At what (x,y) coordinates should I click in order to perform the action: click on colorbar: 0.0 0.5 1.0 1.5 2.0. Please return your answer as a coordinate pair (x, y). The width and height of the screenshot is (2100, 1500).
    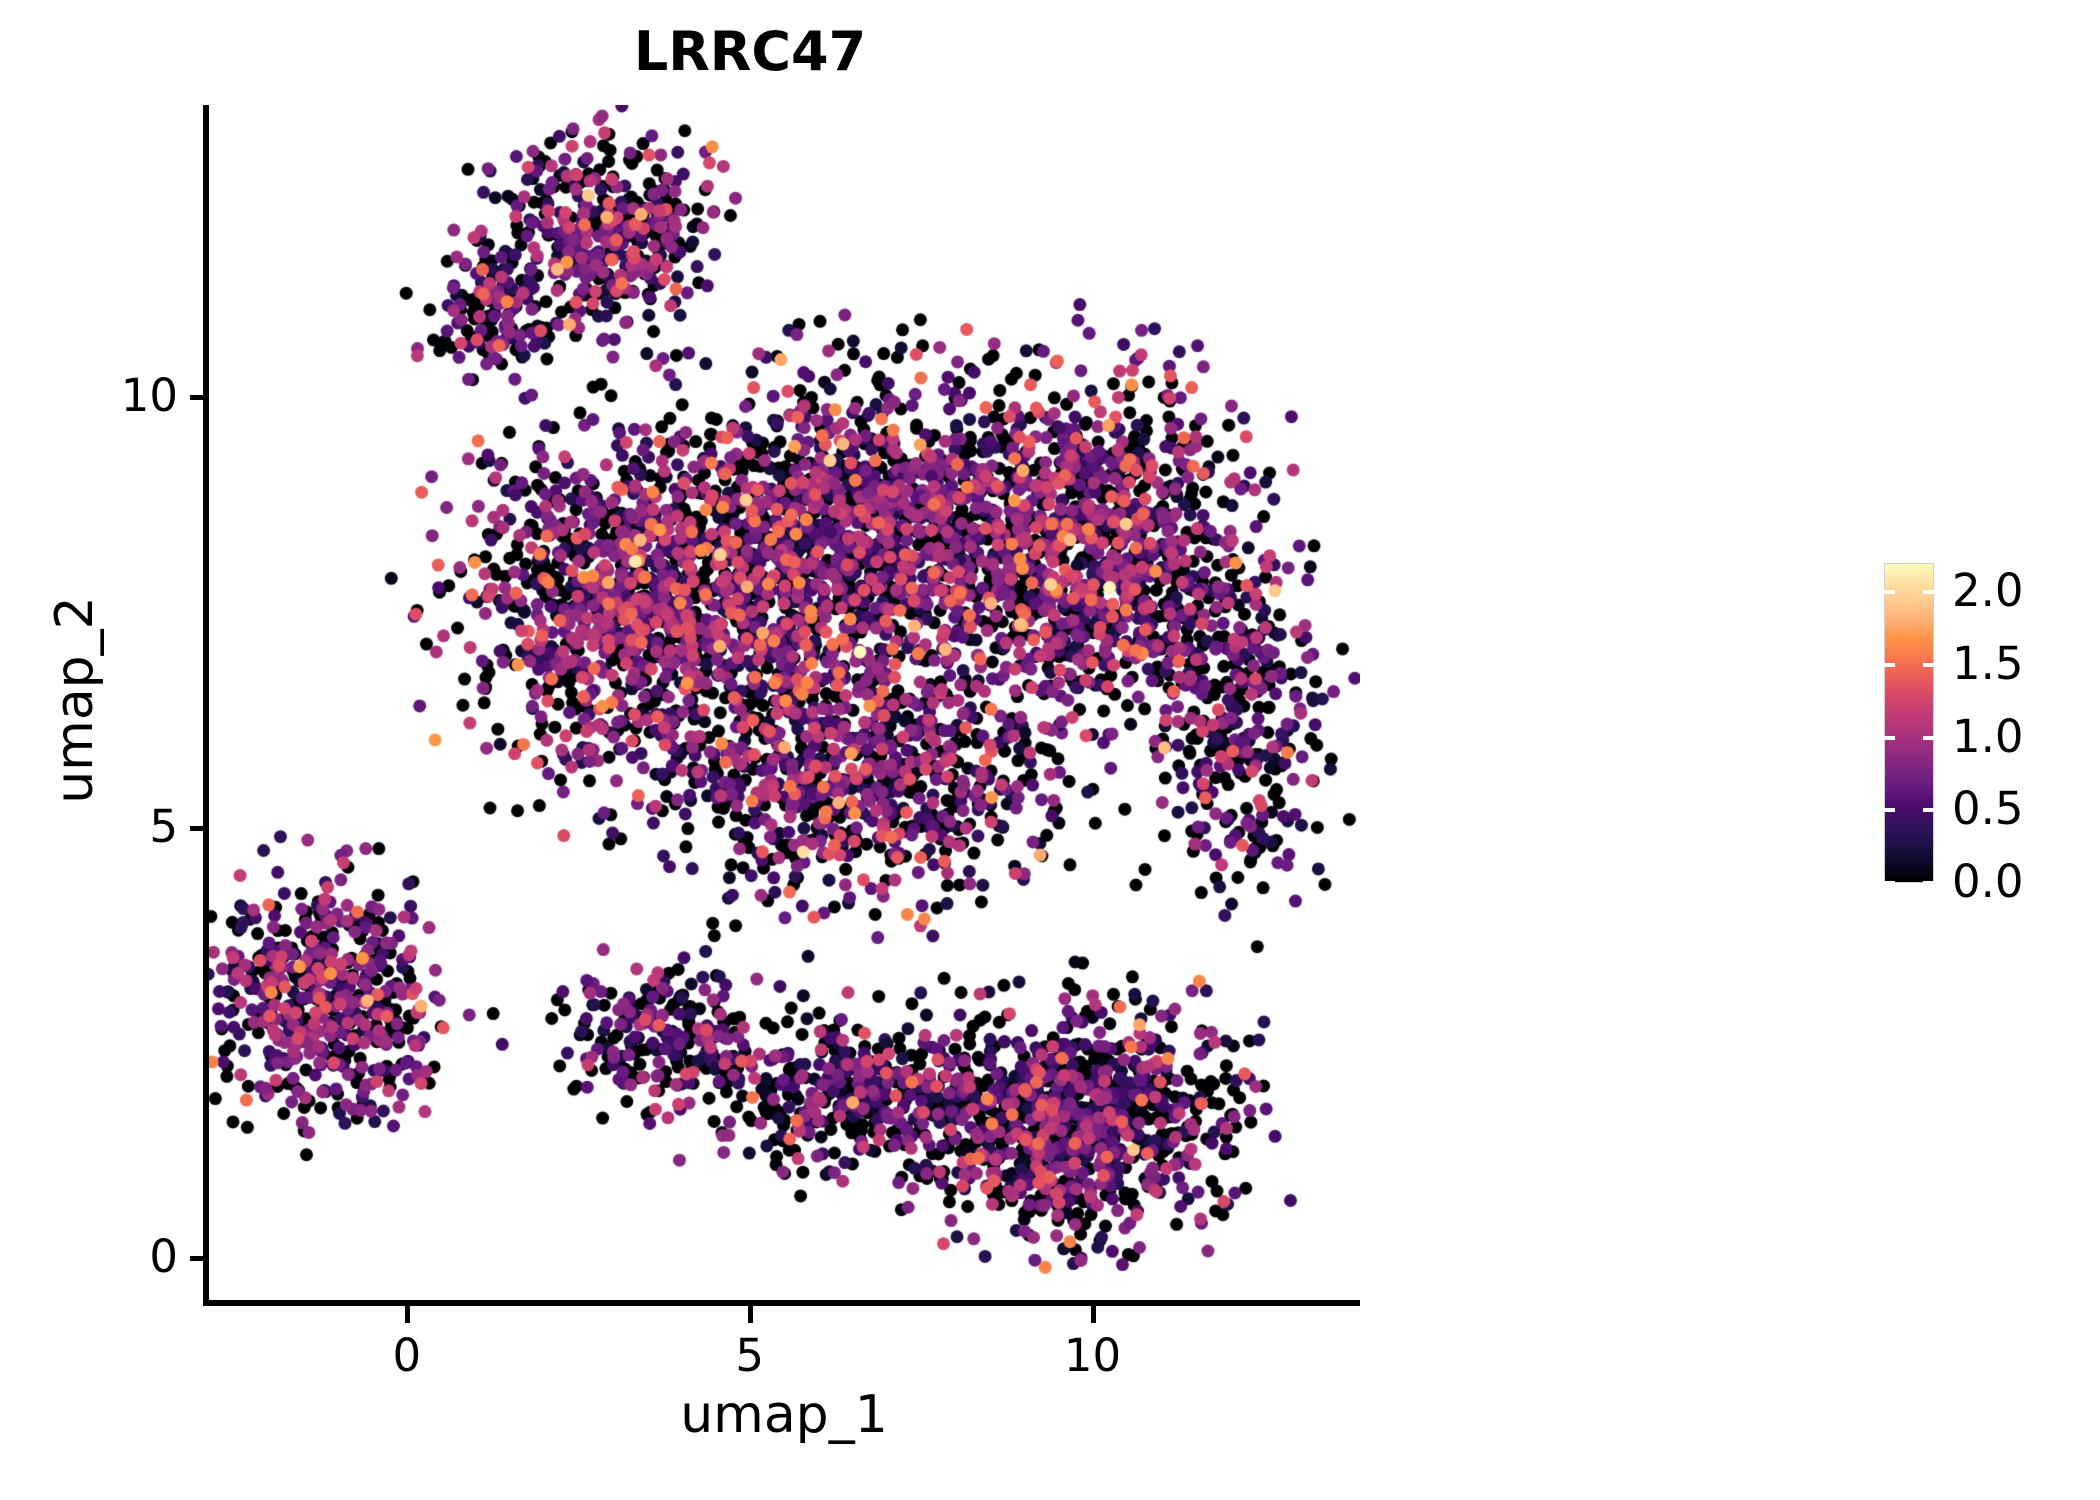
    Looking at the image, I should click on (1984, 733).